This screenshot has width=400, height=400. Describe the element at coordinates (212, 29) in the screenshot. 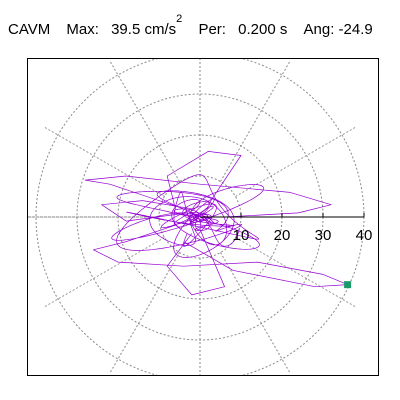

I see `period-label: Per:` at that location.